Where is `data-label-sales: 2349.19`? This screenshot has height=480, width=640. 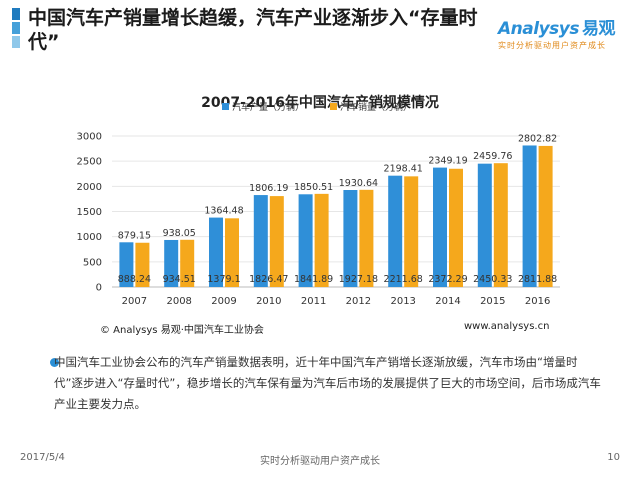 data-label-sales: 2349.19 is located at coordinates (447, 161).